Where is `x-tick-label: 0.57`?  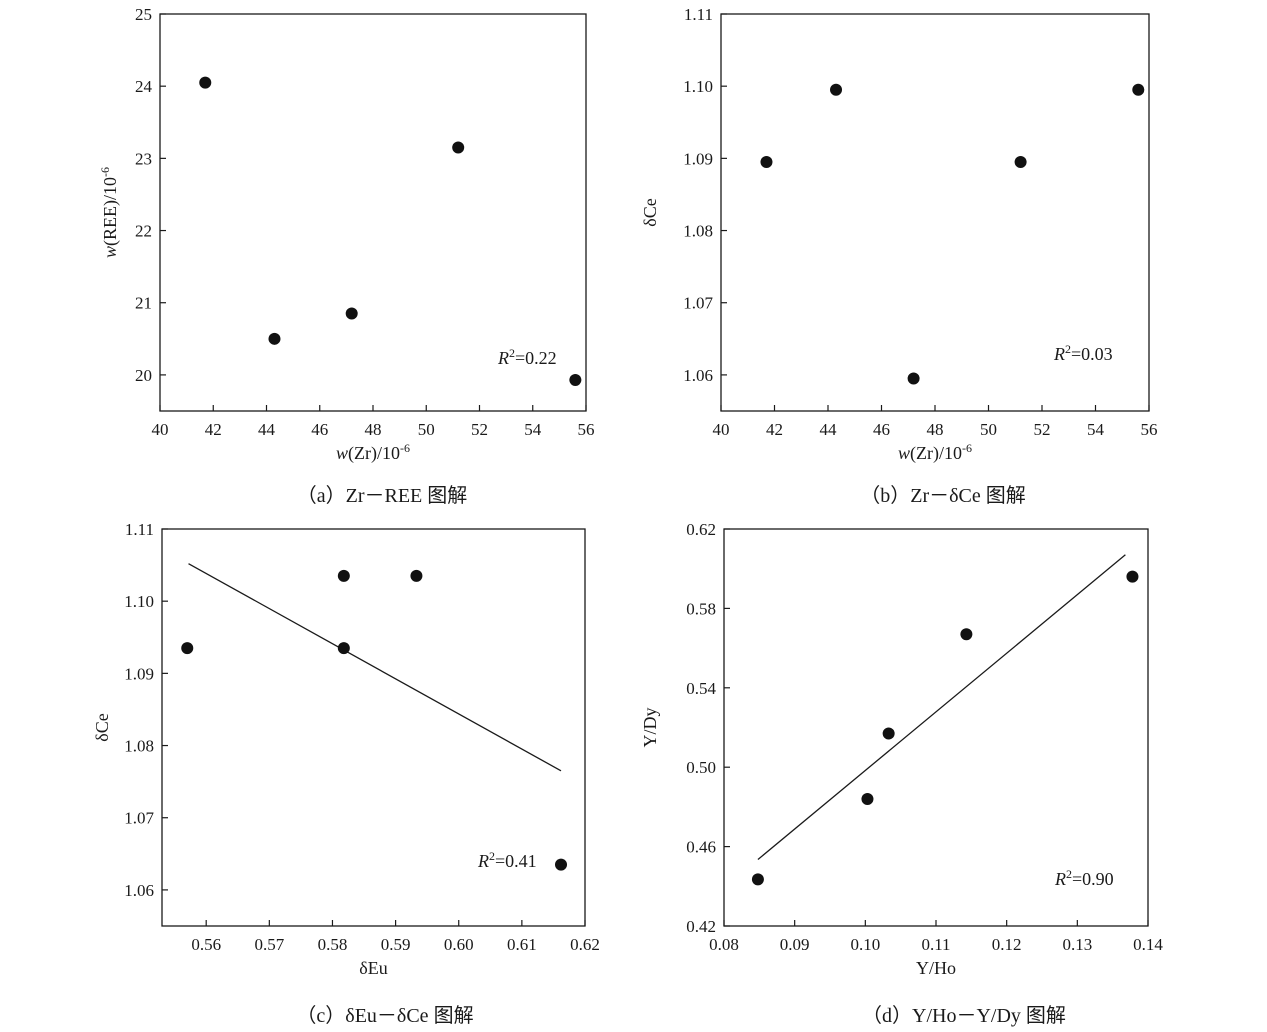 x-tick-label: 0.57 is located at coordinates (269, 944).